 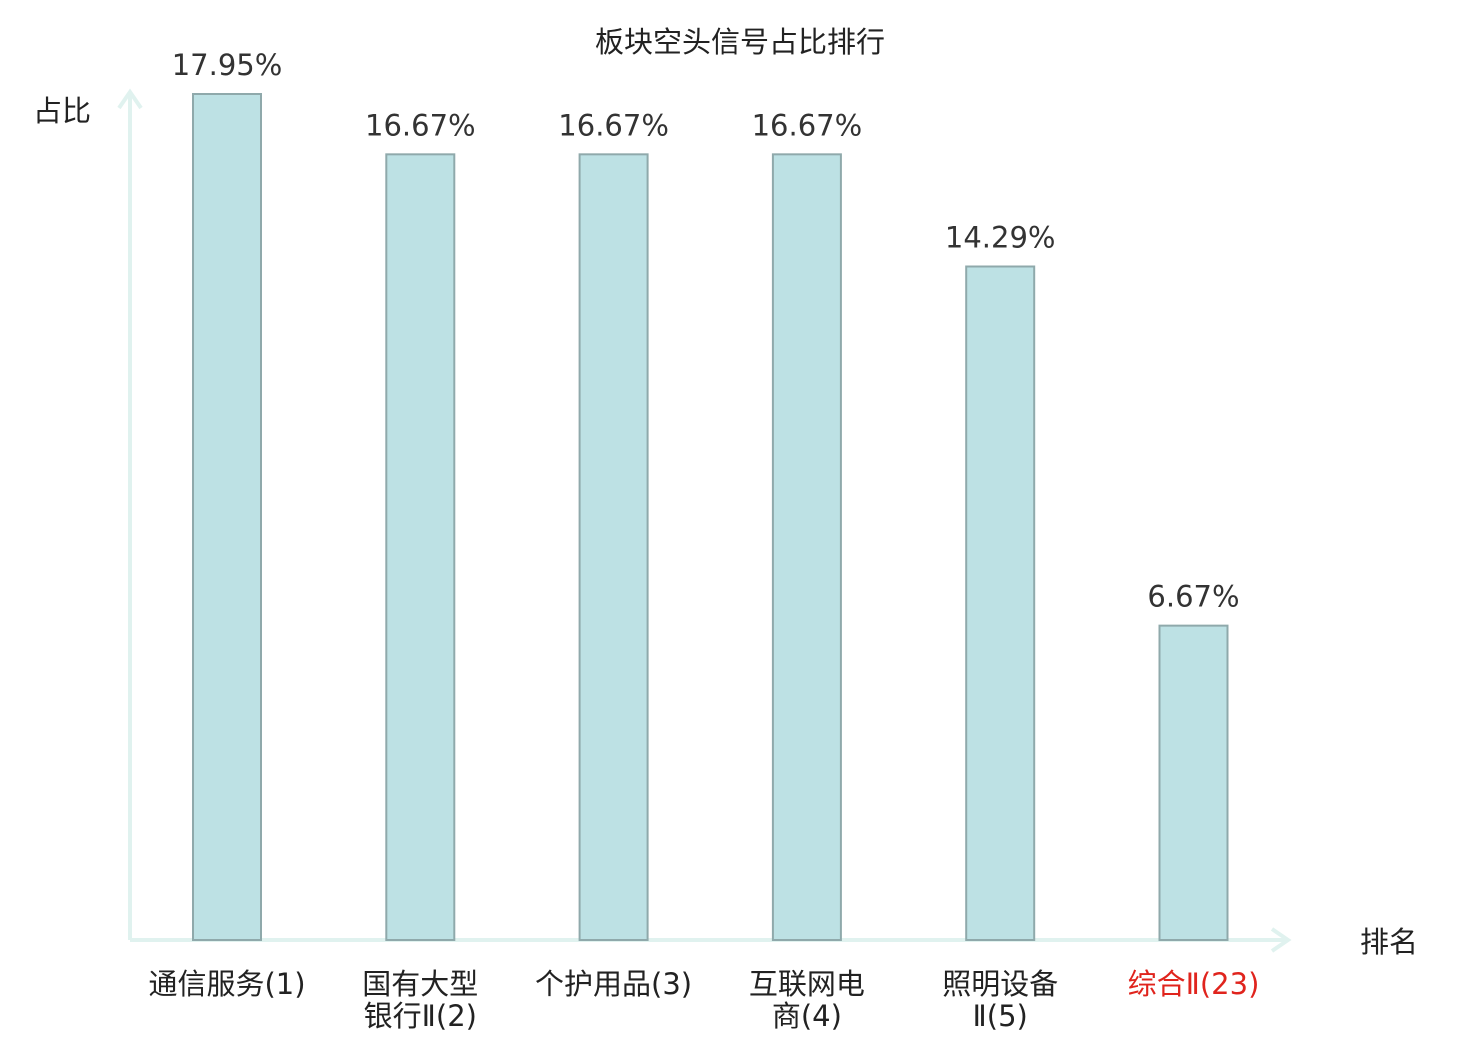 What do you see at coordinates (1193, 597) in the screenshot?
I see `value-label-6: 6.67%` at bounding box center [1193, 597].